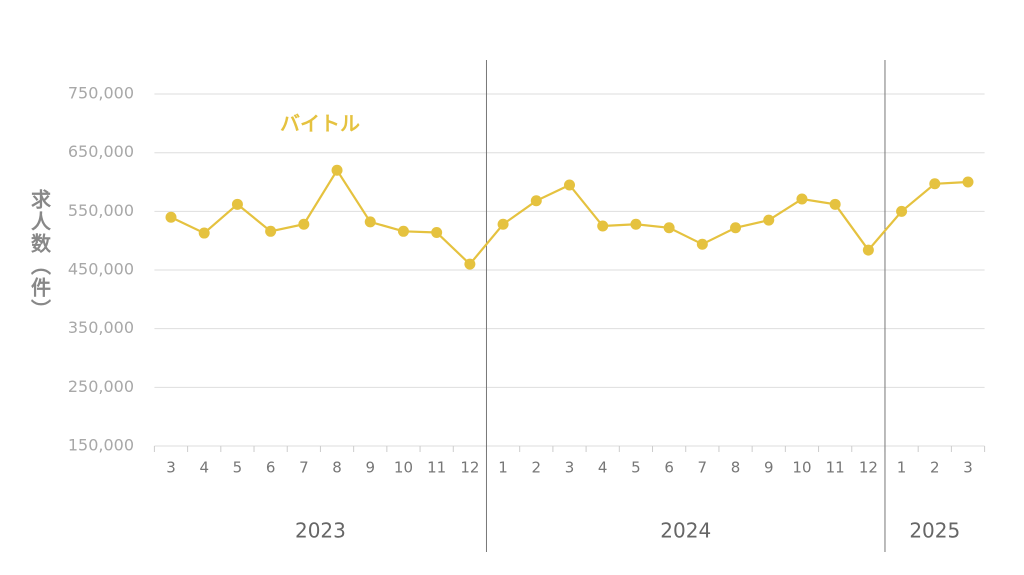  Describe the element at coordinates (101, 93) in the screenshot. I see `y-tick-label: 750,000` at that location.